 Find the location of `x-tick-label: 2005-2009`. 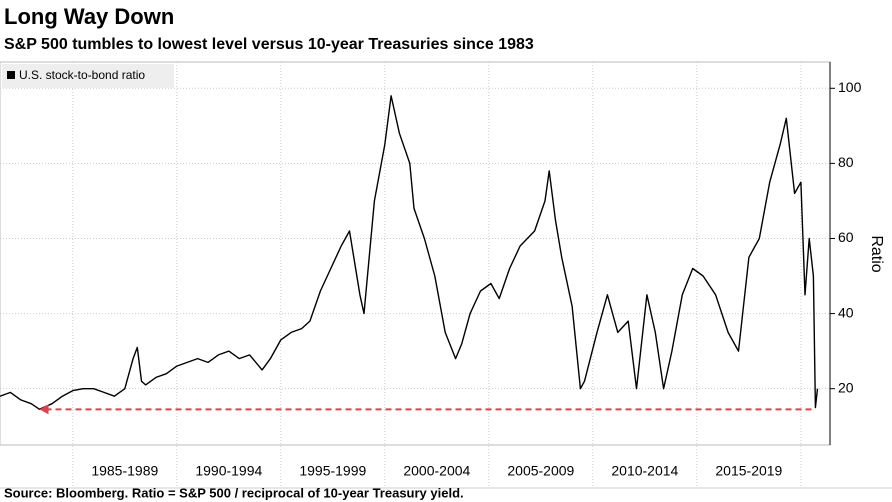

x-tick-label: 2005-2009 is located at coordinates (540, 471).